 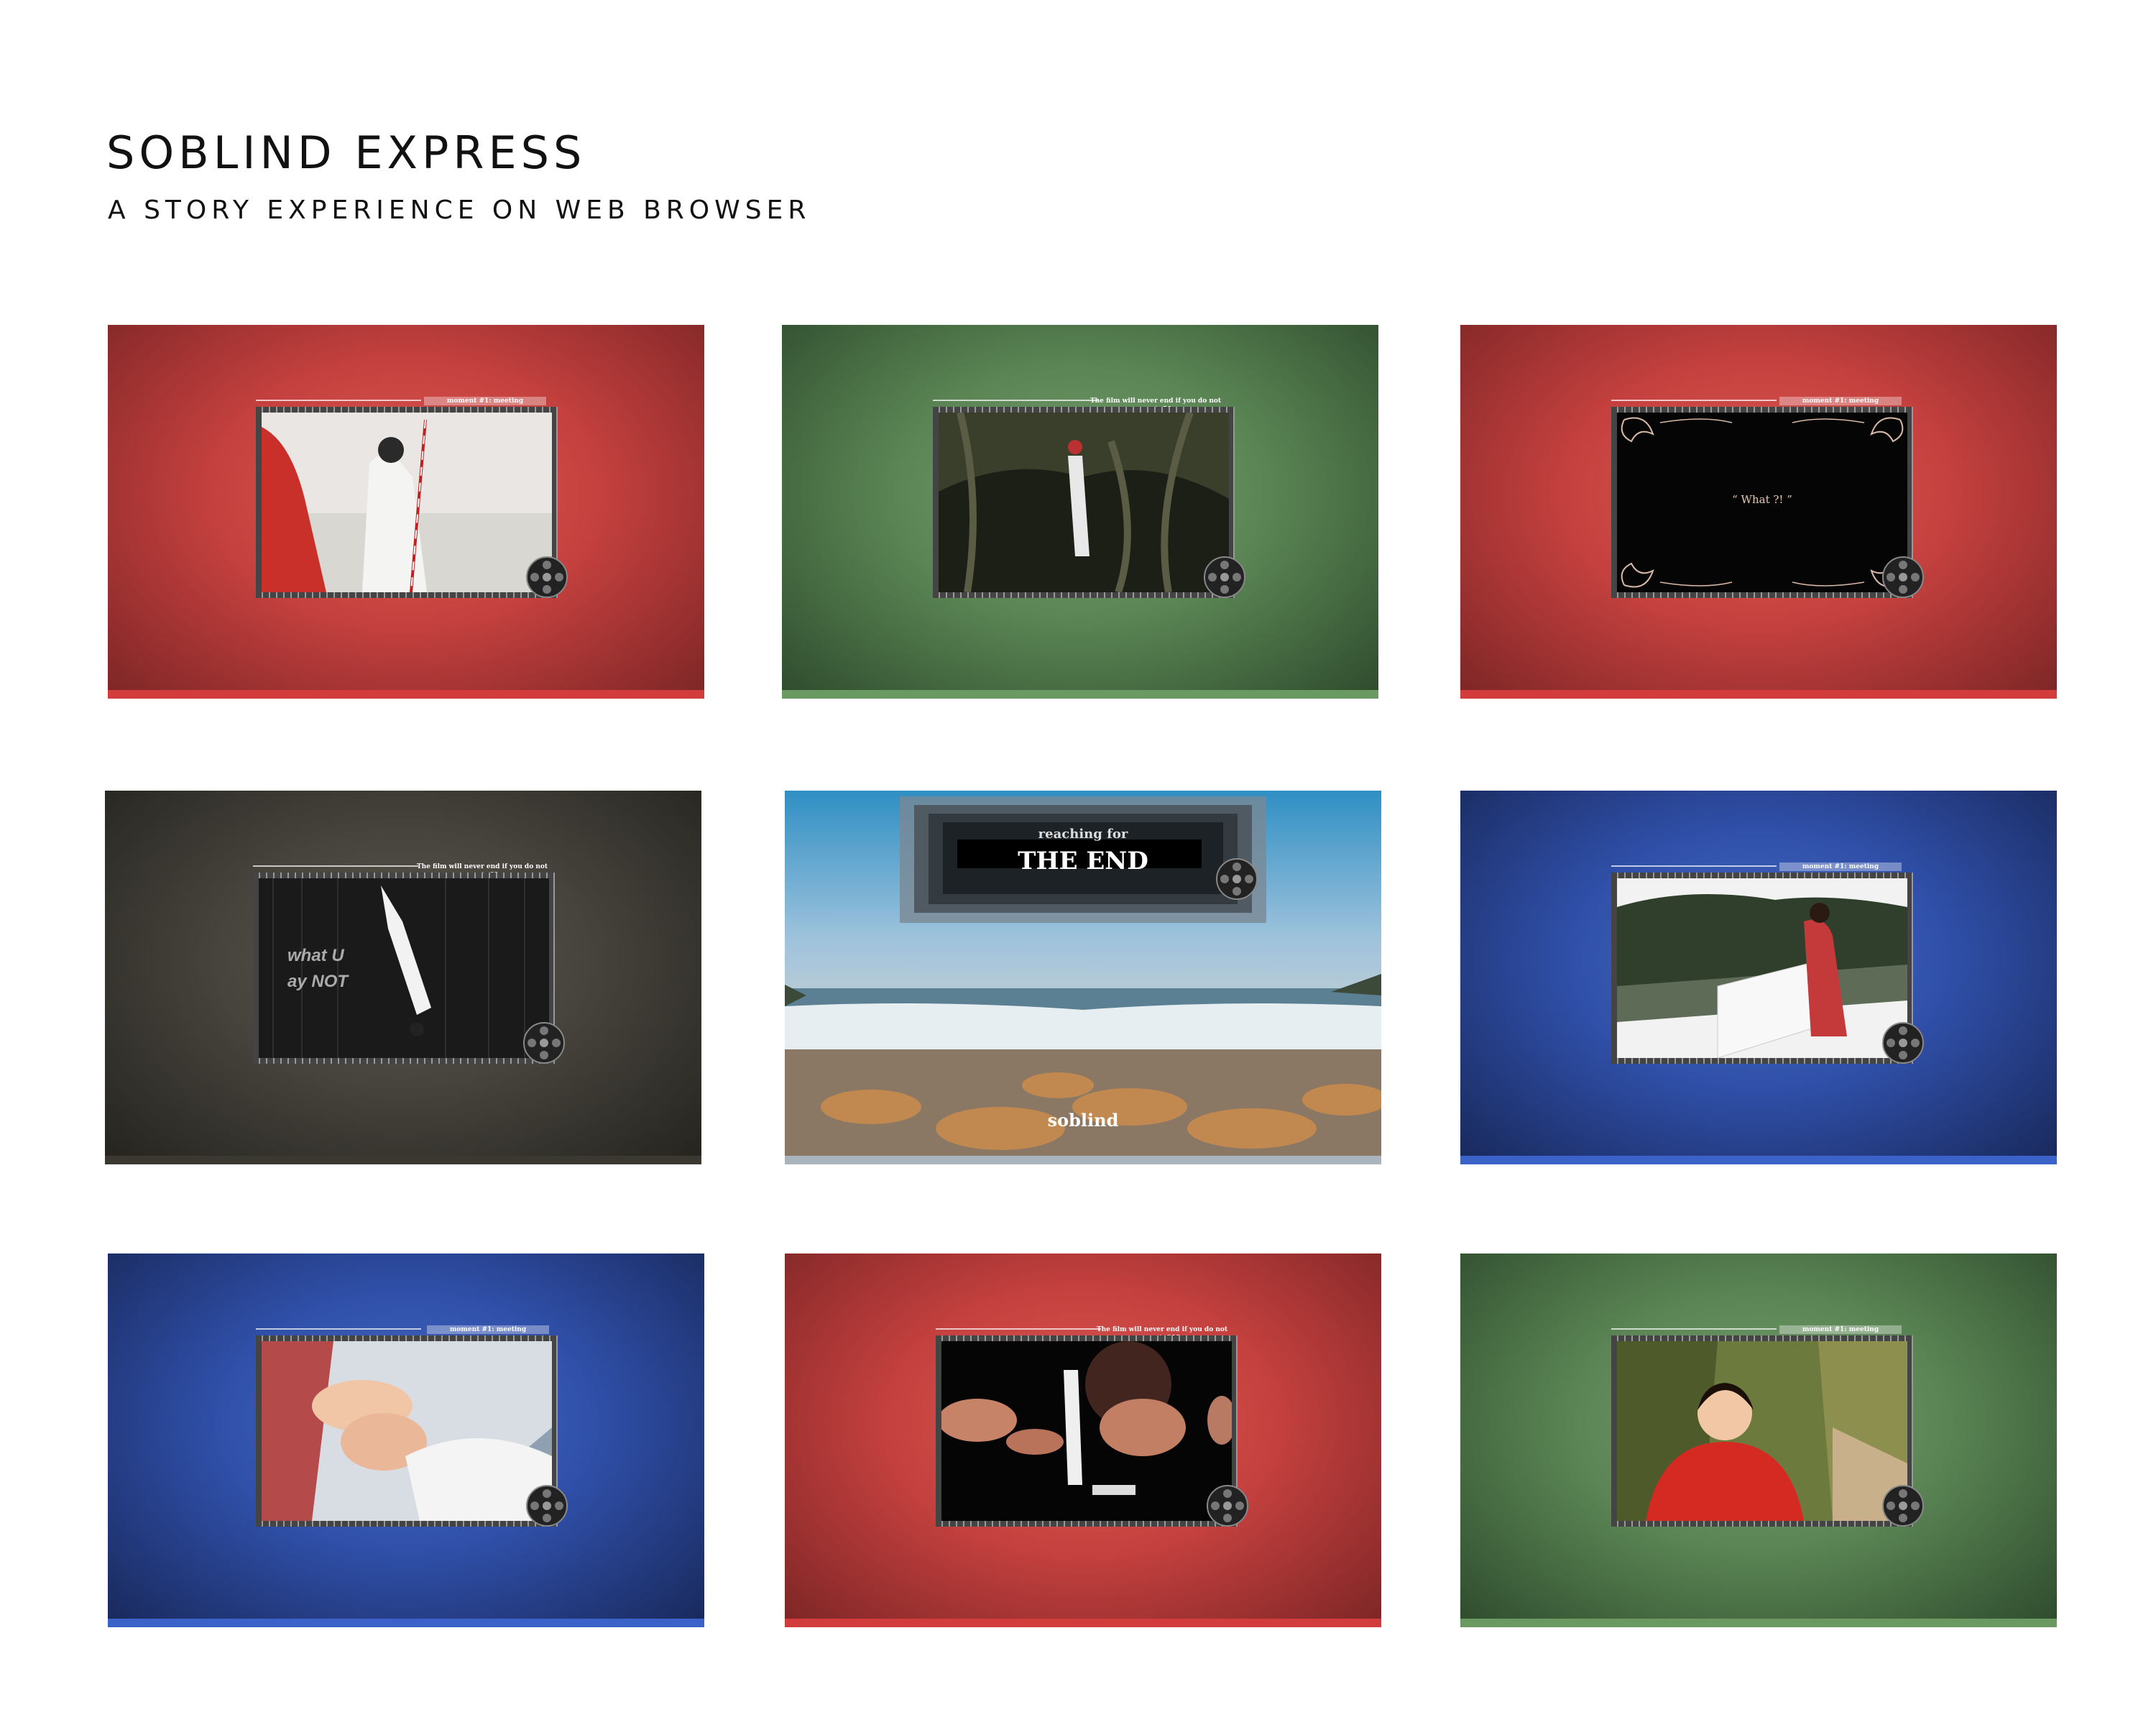 I want to click on scene-phone-call, so click(x=1762, y=1431).